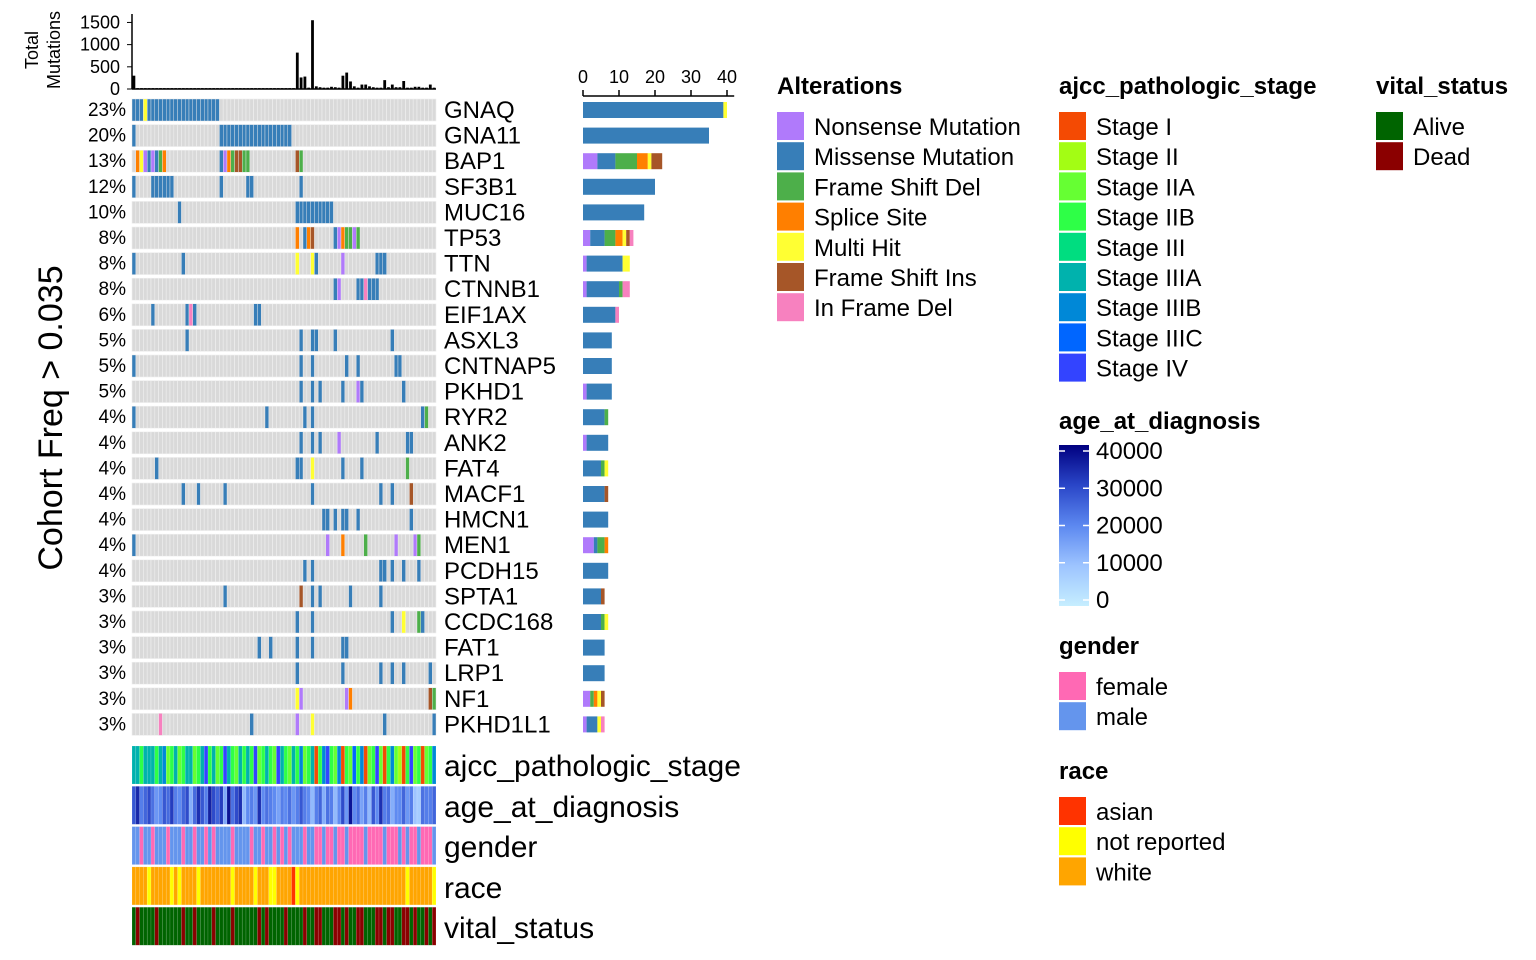  I want to click on gene-name-label: CNTNAP5, so click(500, 366).